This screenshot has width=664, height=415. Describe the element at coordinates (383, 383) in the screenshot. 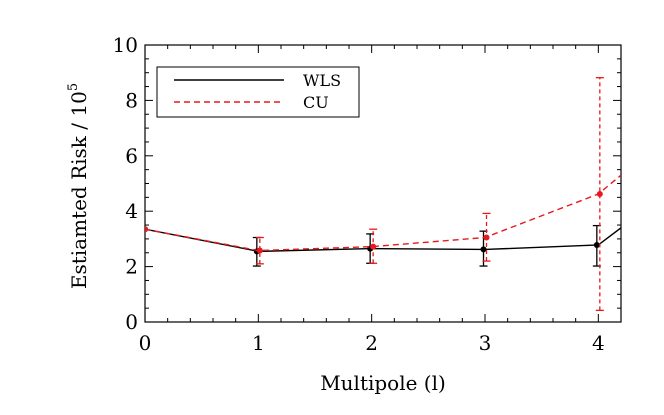

I see `x-axis-title: Multipole (l)` at that location.